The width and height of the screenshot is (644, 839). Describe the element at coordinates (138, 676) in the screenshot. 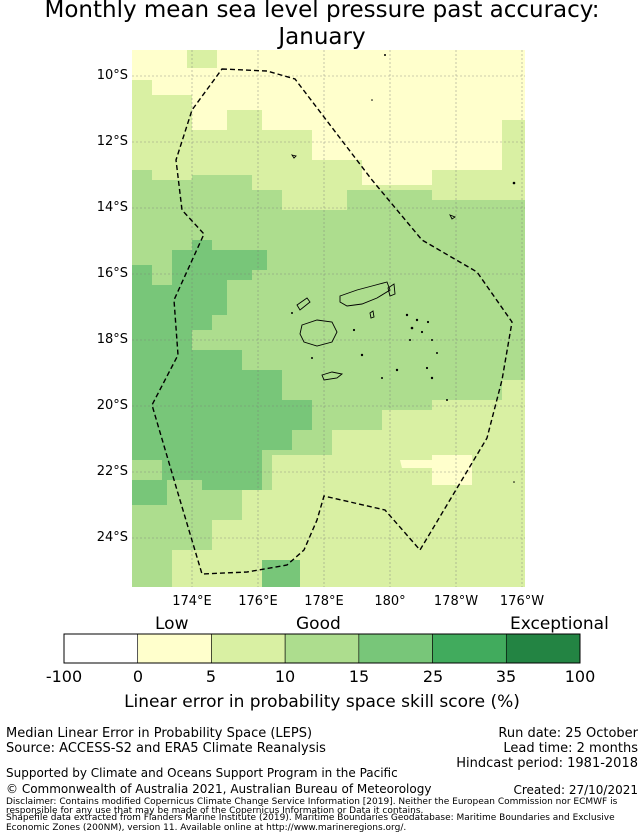

I see `colorbar-tick: 0` at that location.